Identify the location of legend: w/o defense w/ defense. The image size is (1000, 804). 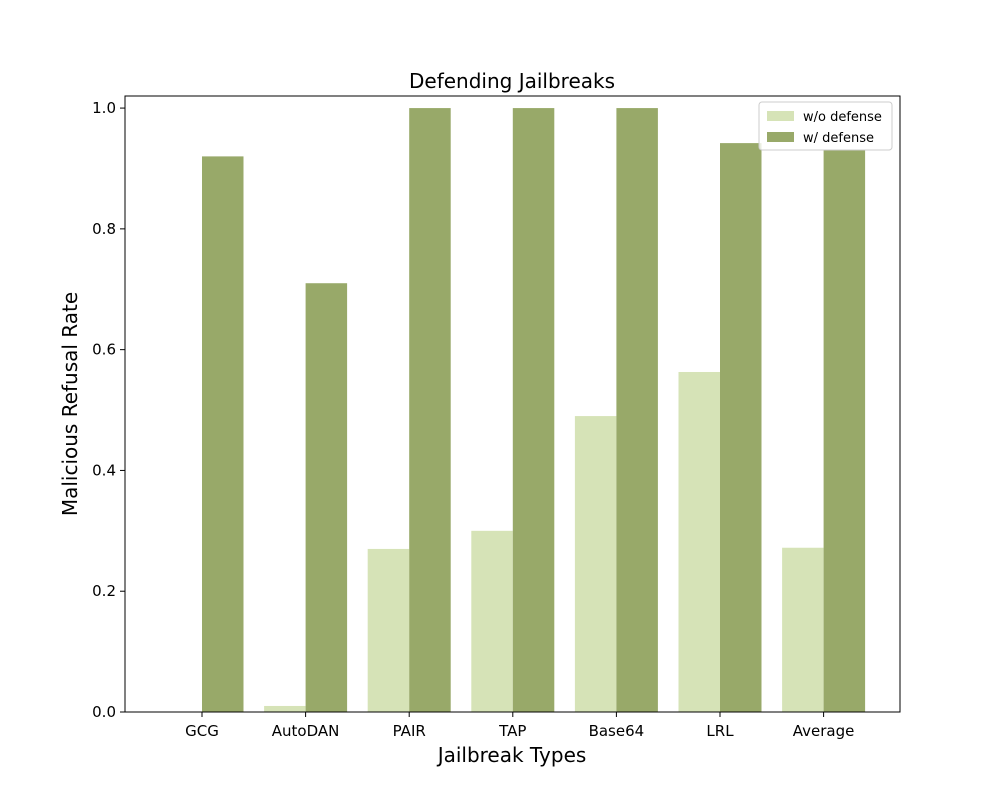
(825, 126).